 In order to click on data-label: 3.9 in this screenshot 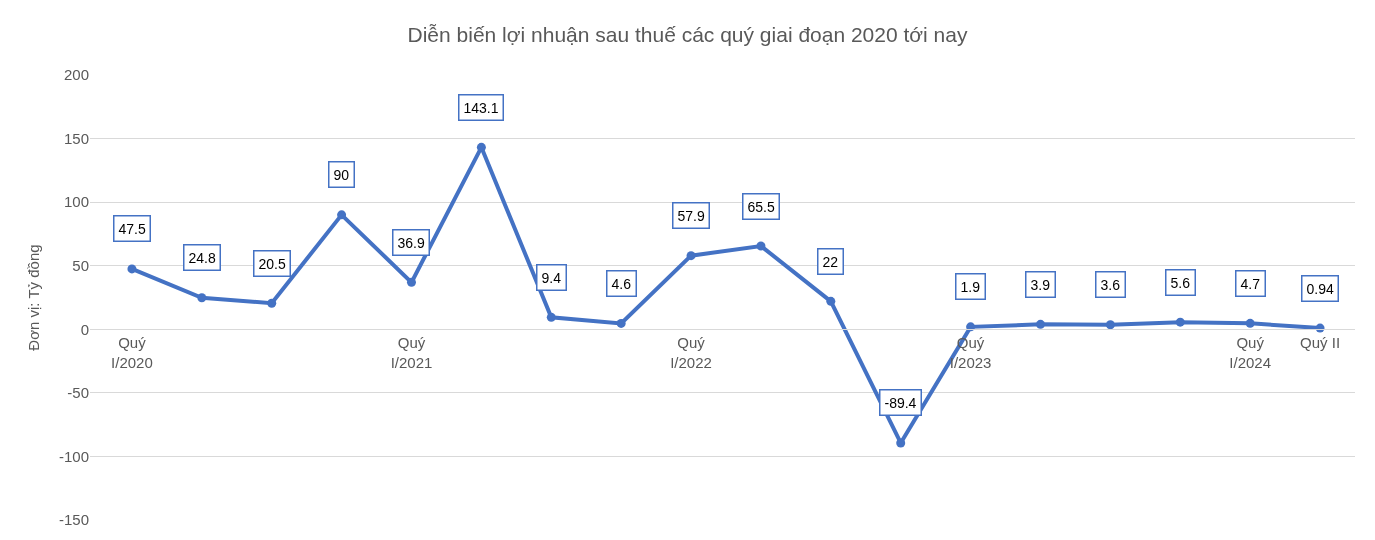, I will do `click(1040, 284)`.